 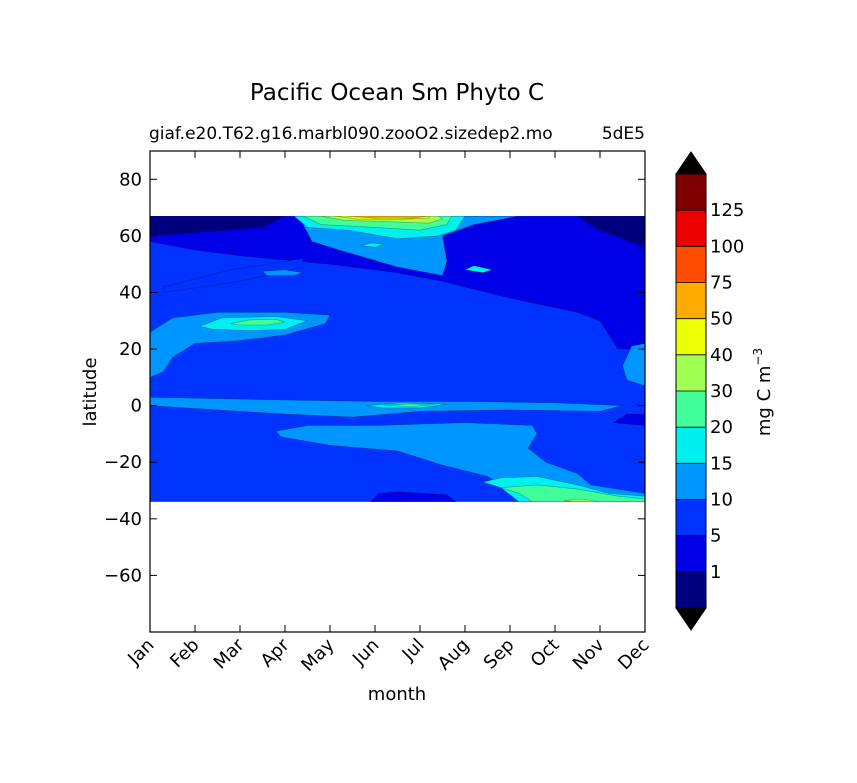 What do you see at coordinates (764, 401) in the screenshot?
I see `colorbar-label-unit: mg C m` at bounding box center [764, 401].